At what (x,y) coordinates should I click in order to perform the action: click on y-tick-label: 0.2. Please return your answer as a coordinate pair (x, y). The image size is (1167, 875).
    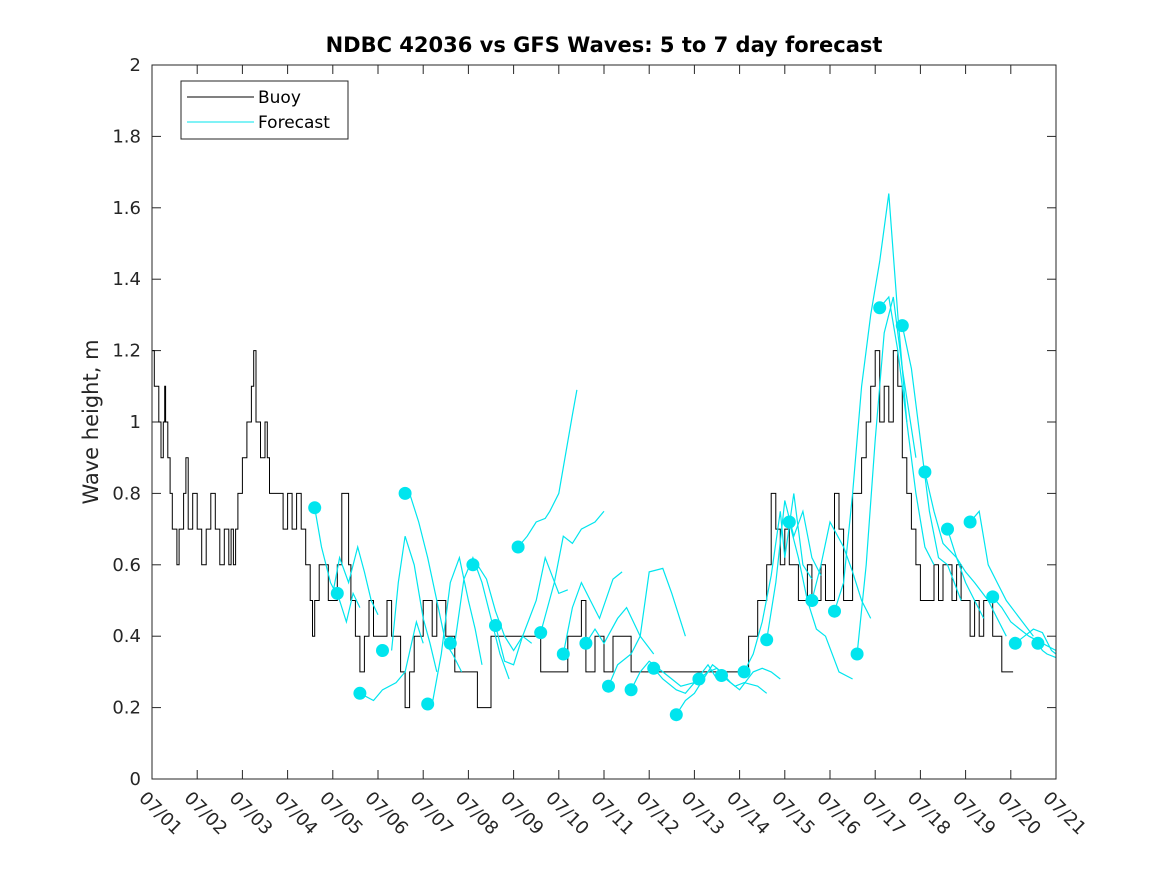
    Looking at the image, I should click on (126, 708).